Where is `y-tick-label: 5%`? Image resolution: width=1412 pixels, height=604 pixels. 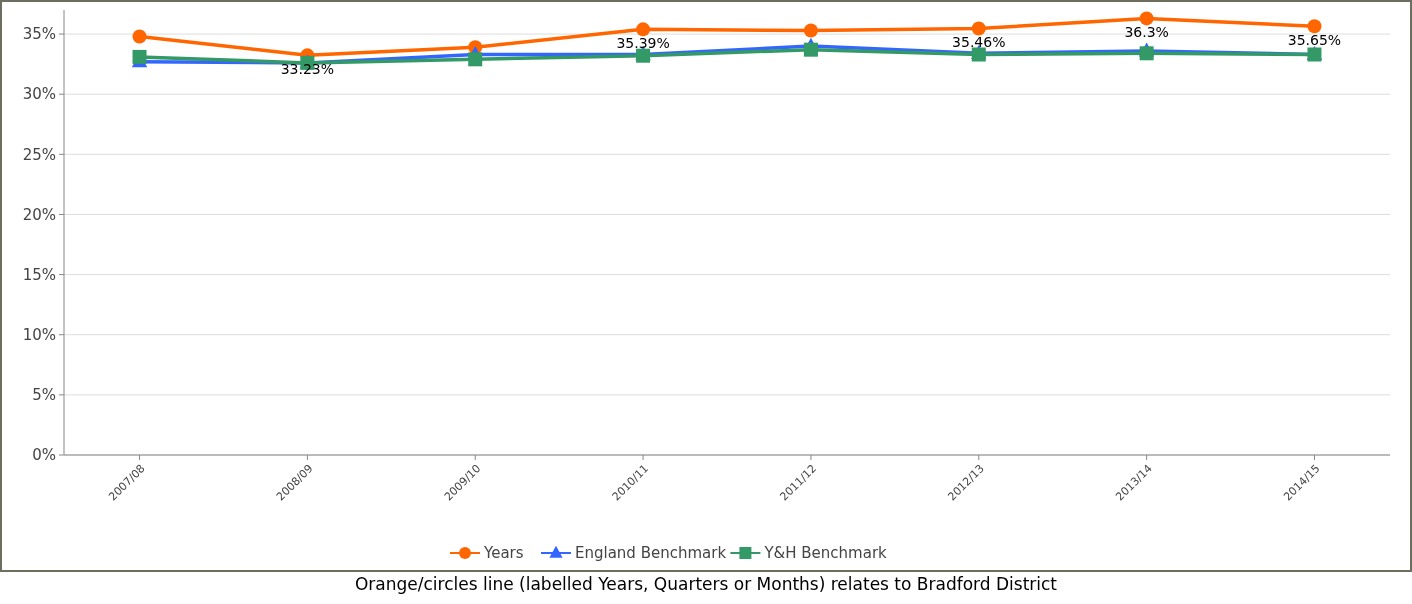 y-tick-label: 5% is located at coordinates (44, 395).